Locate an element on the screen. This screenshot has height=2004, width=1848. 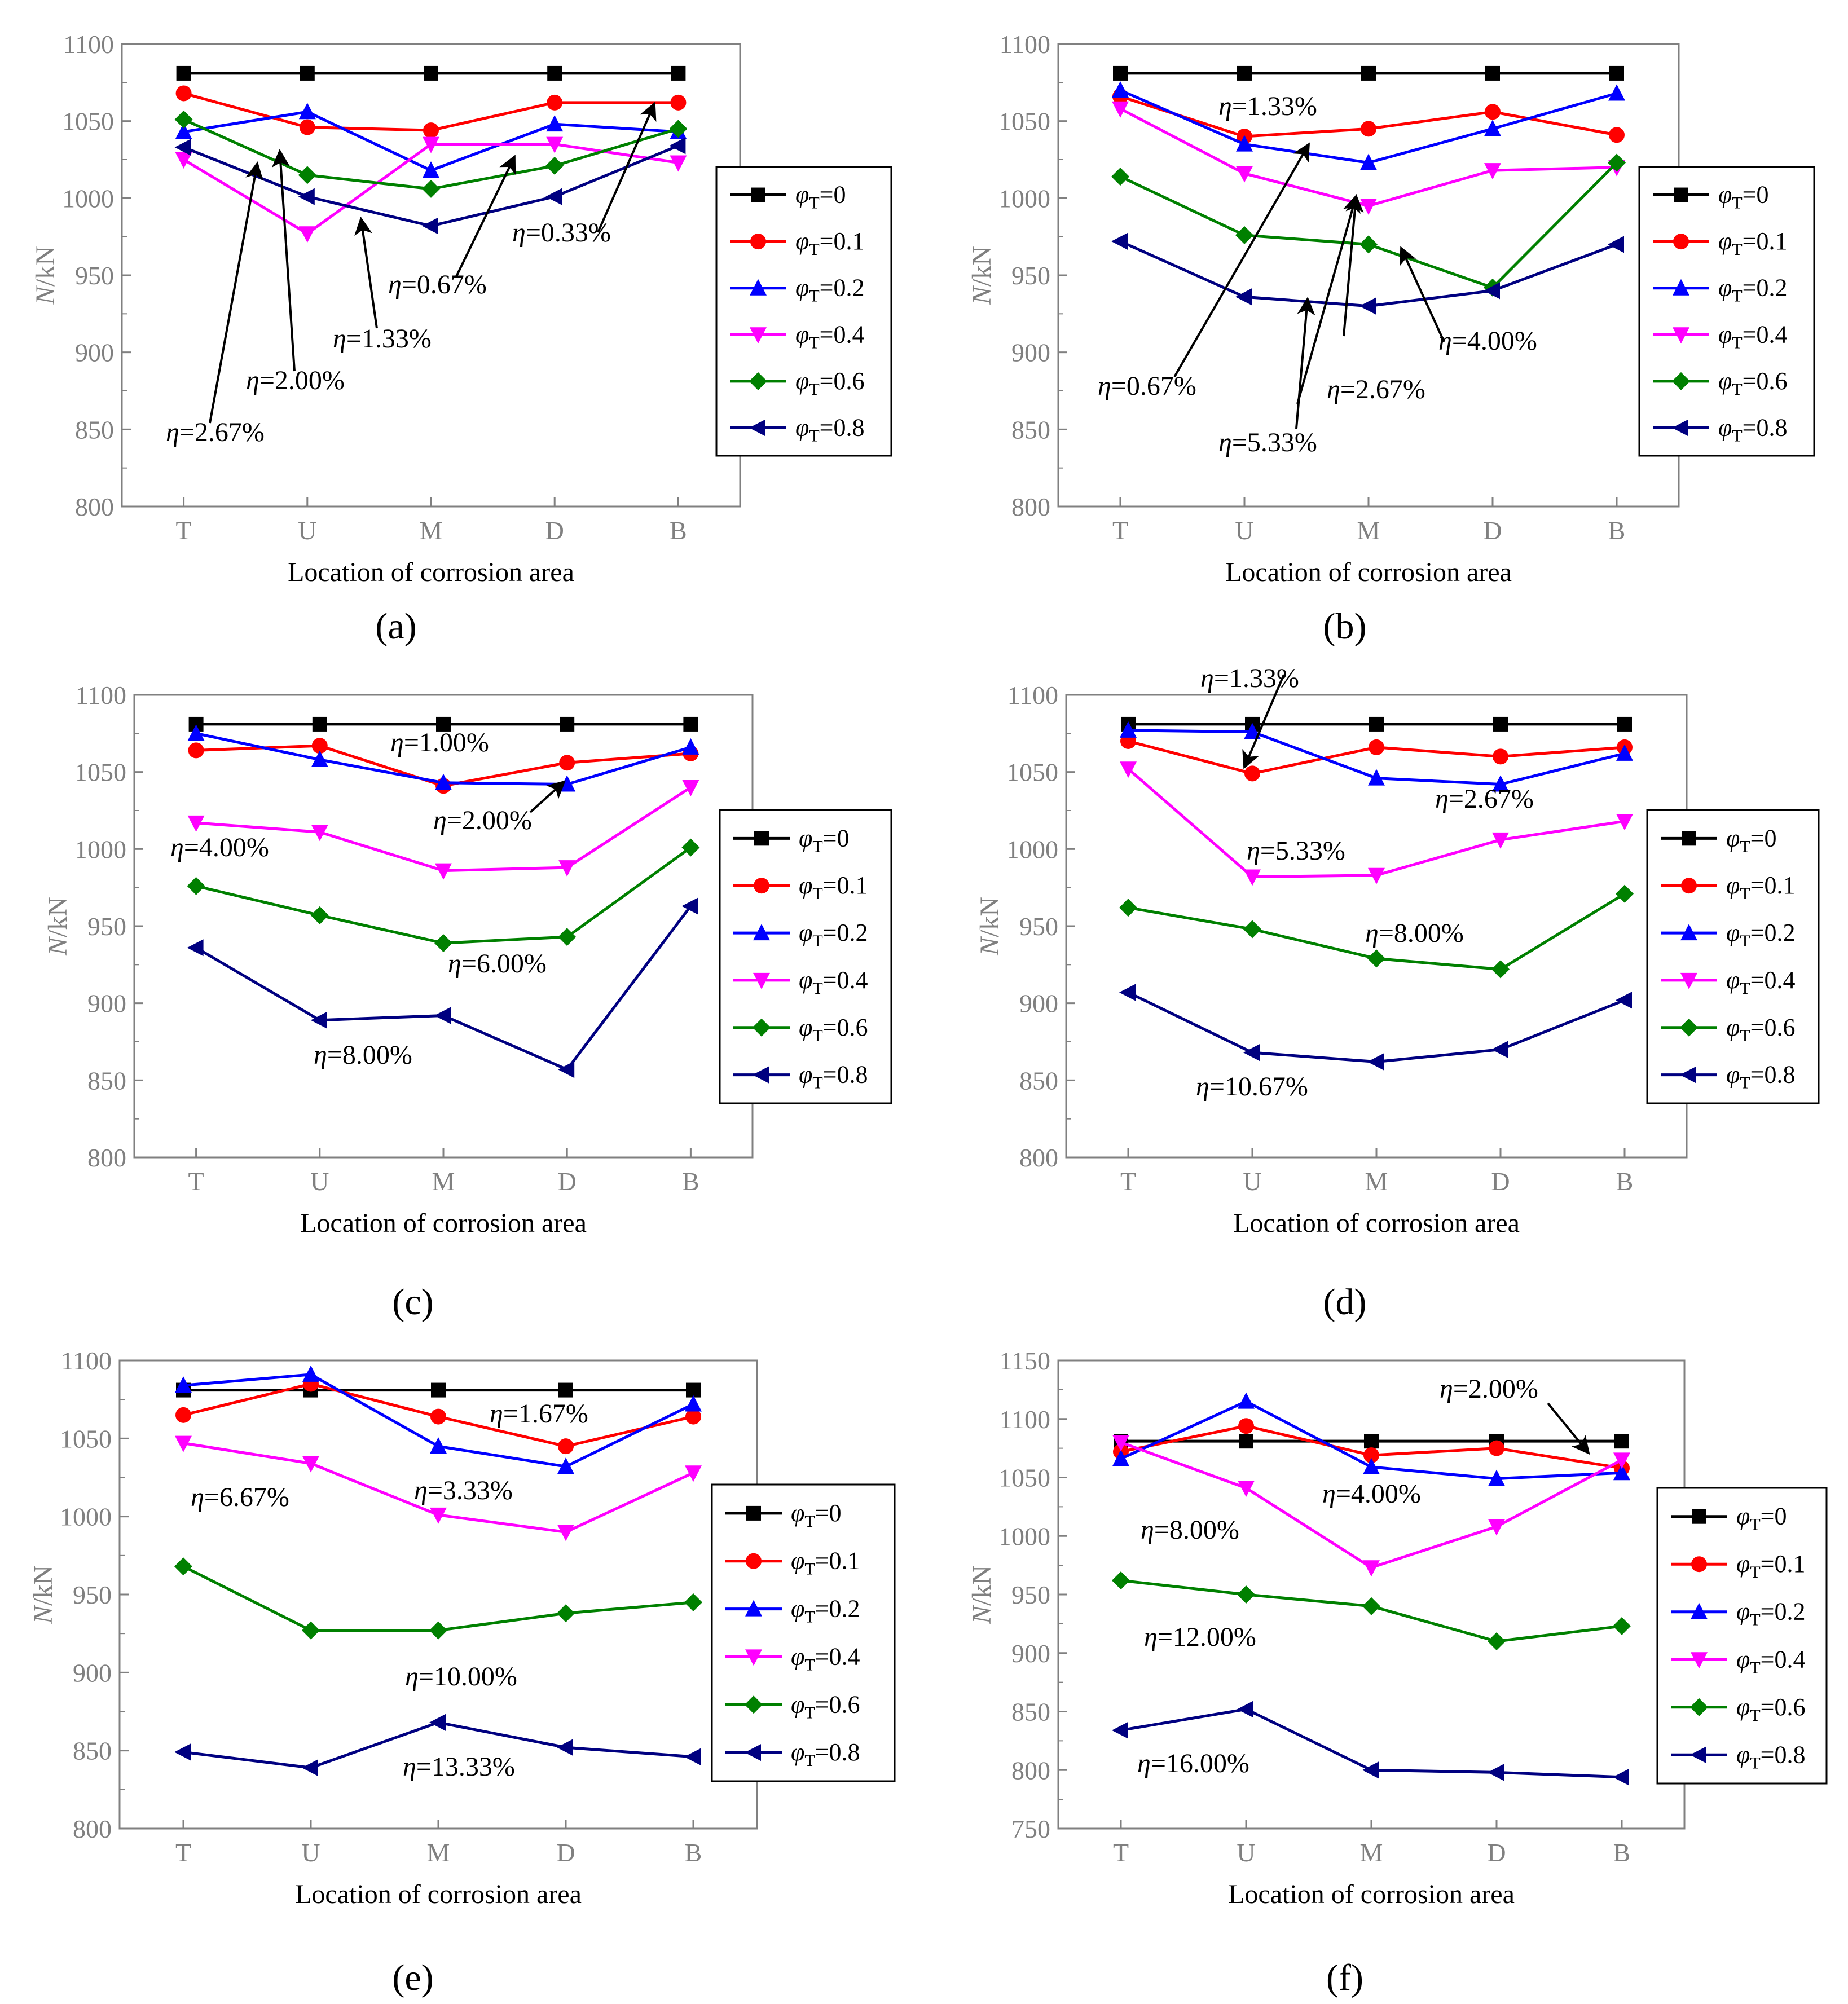
legend: φT=0 φT=0.1 φT=0.2 φT=0.4 φT=0.6 φT=0.8 is located at coordinates (805, 956).